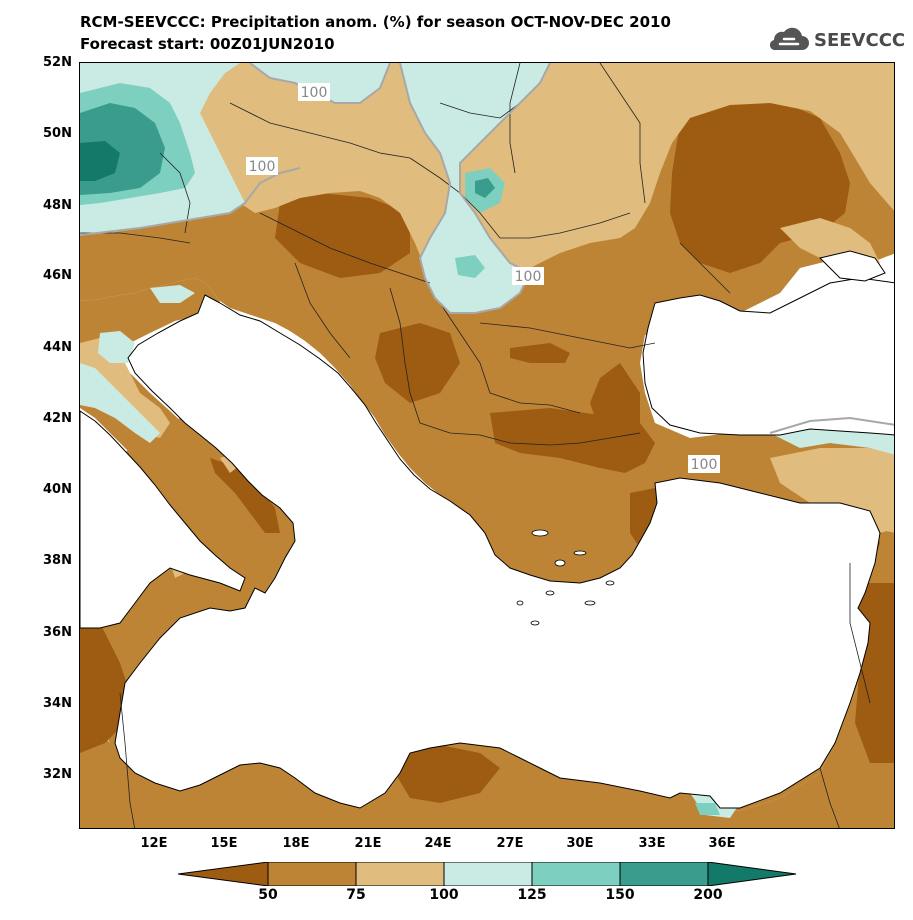 This screenshot has width=913, height=920. I want to click on lon-label: 15E, so click(224, 843).